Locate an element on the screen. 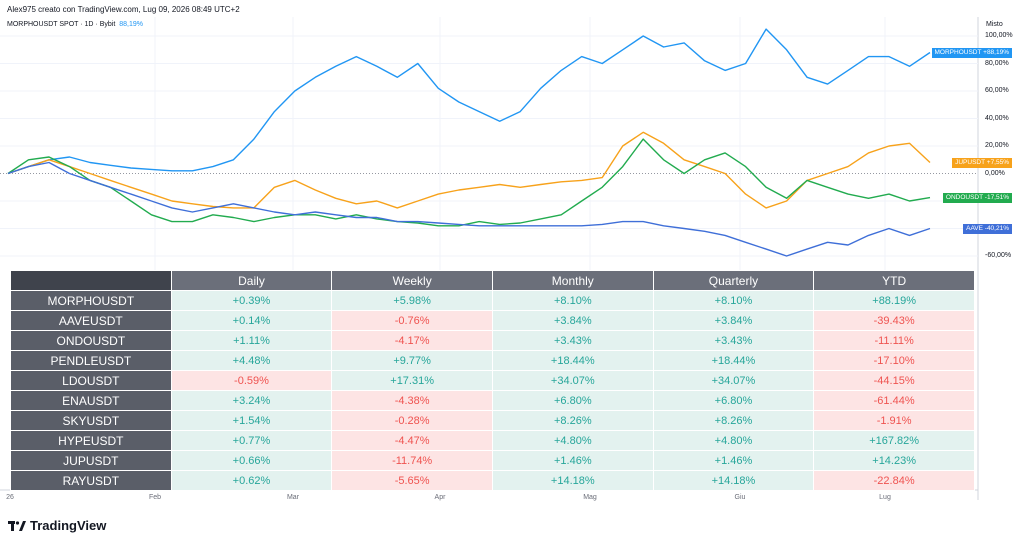  y-tick-4: 20,00% is located at coordinates (997, 145).